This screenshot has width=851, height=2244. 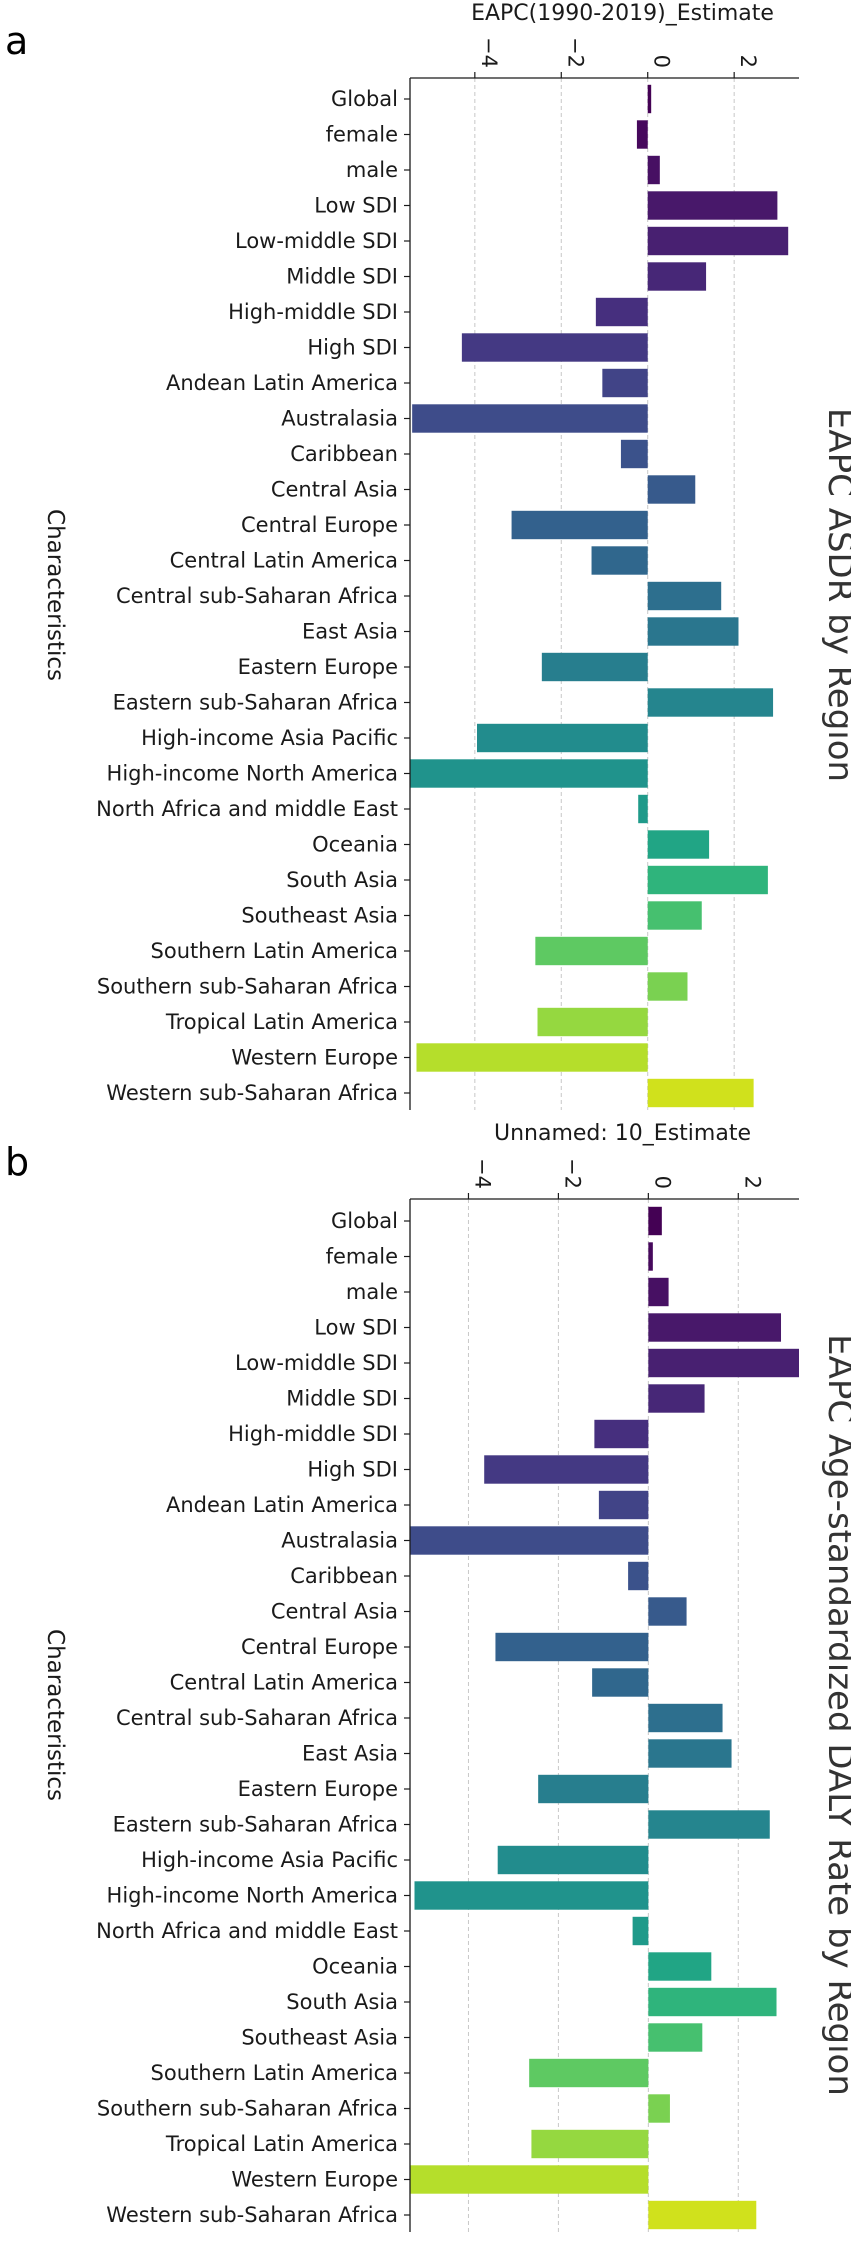 I want to click on category-label-low-middle-sdi: Low-middle SDI, so click(x=316, y=241).